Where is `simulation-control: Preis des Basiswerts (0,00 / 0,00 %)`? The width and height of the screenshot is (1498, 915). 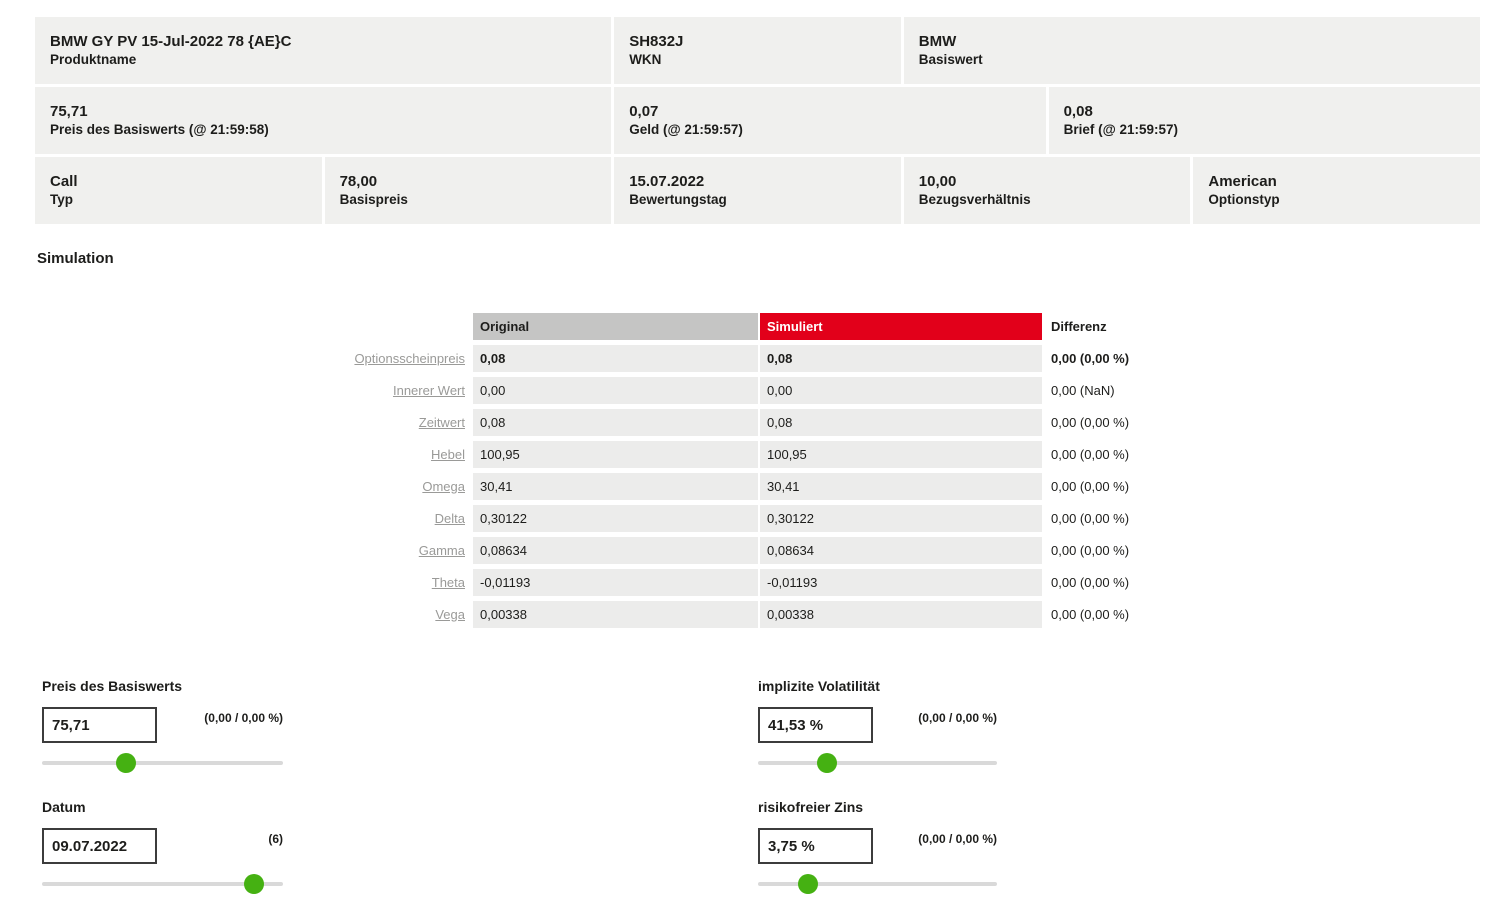 simulation-control: Preis des Basiswerts (0,00 / 0,00 %) is located at coordinates (162, 725).